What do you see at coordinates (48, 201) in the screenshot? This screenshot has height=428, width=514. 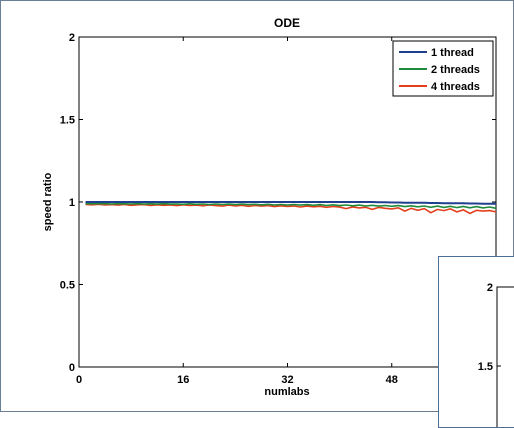 I see `y-axis-label: speed ratio` at bounding box center [48, 201].